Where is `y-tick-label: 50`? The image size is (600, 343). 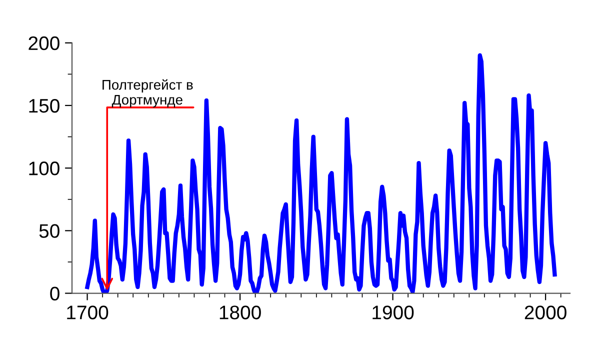 y-tick-label: 50 is located at coordinates (49, 231).